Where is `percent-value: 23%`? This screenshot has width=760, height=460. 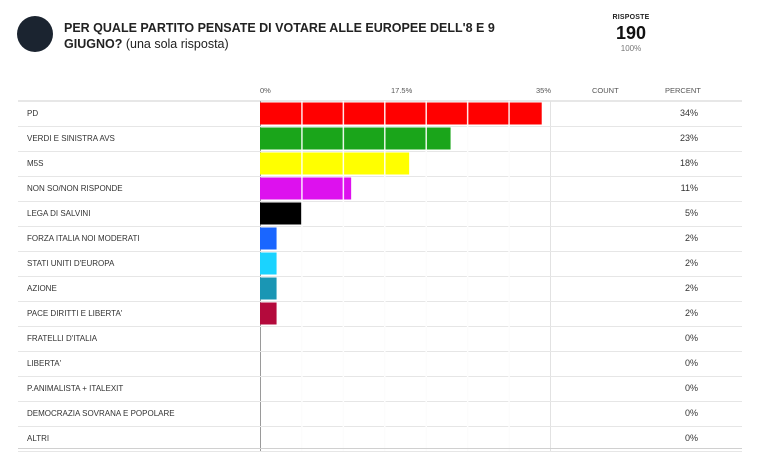 percent-value: 23% is located at coordinates (688, 137).